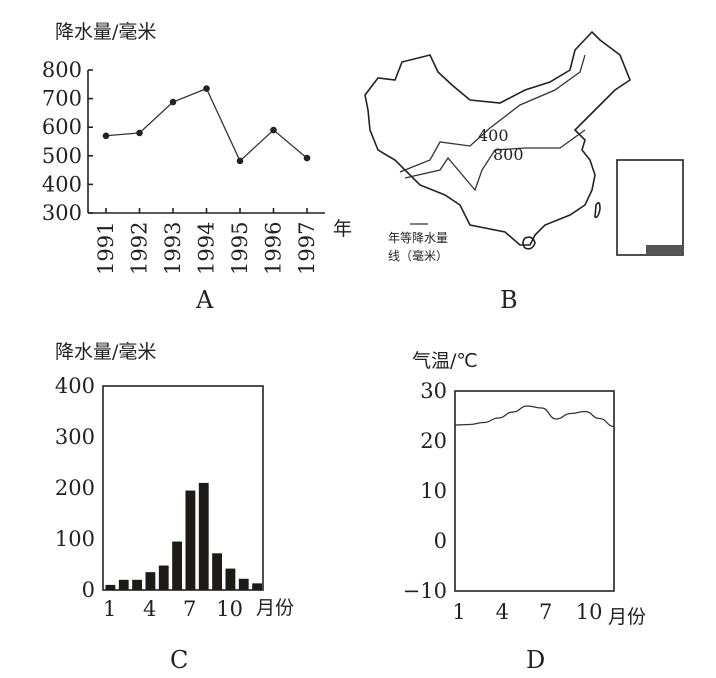 This screenshot has width=716, height=678. I want to click on y-tick-label: 500, so click(62, 156).